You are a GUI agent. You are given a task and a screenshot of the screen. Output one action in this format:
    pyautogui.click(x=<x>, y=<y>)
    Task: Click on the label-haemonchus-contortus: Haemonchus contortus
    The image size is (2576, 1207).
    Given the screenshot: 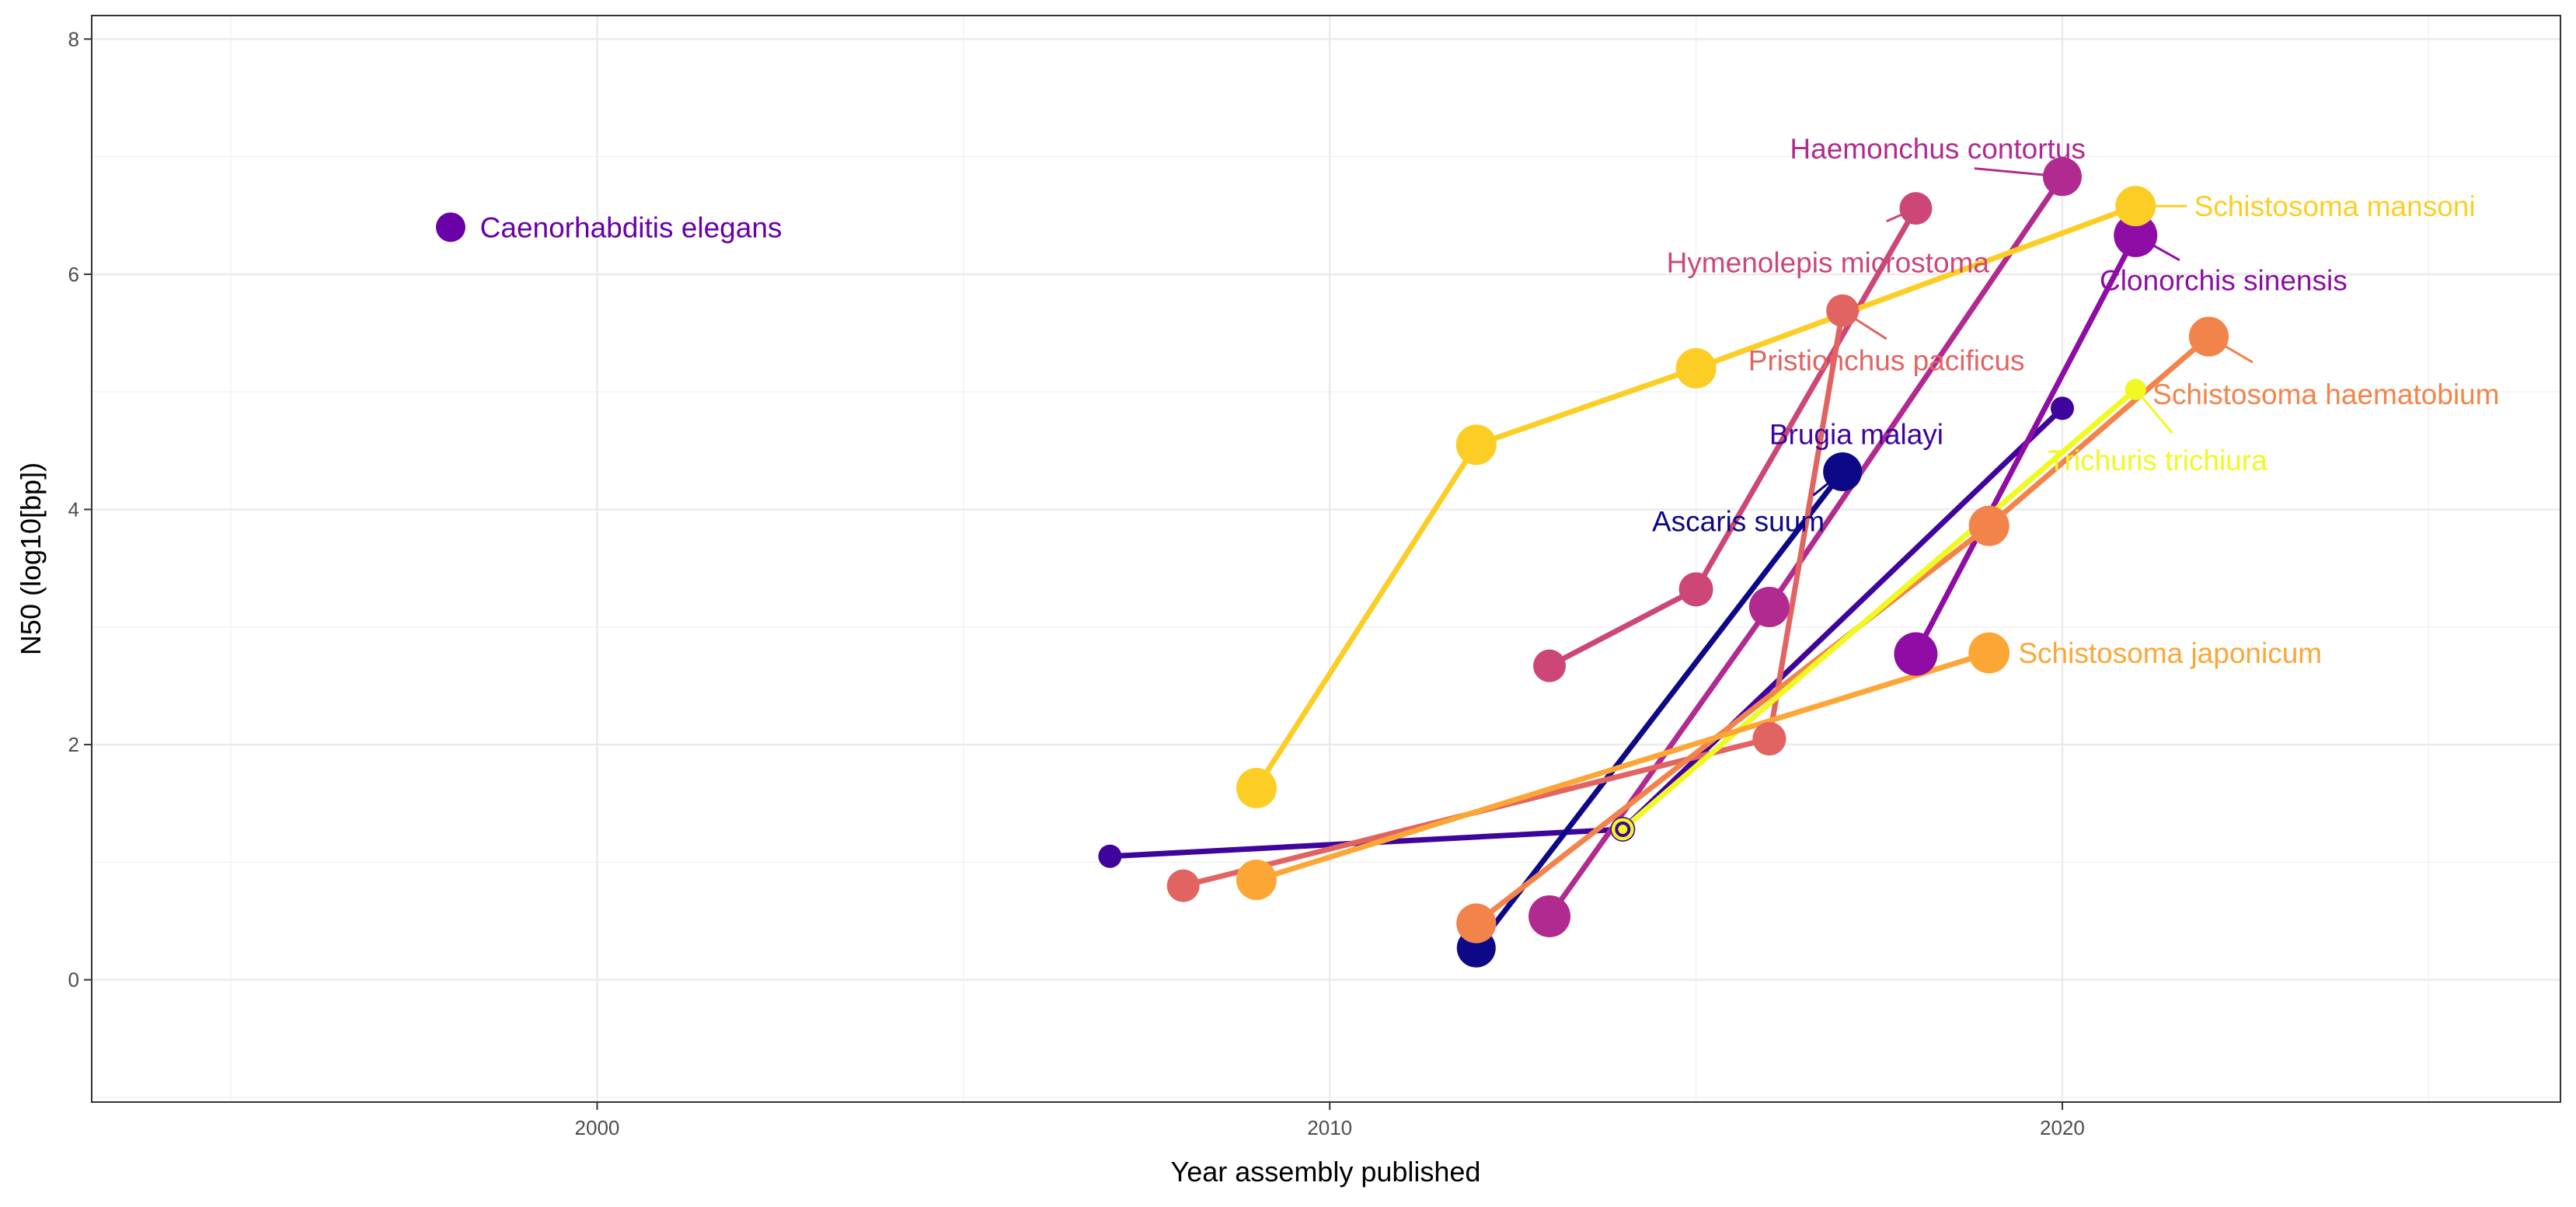 What is the action you would take?
    pyautogui.click(x=1937, y=149)
    